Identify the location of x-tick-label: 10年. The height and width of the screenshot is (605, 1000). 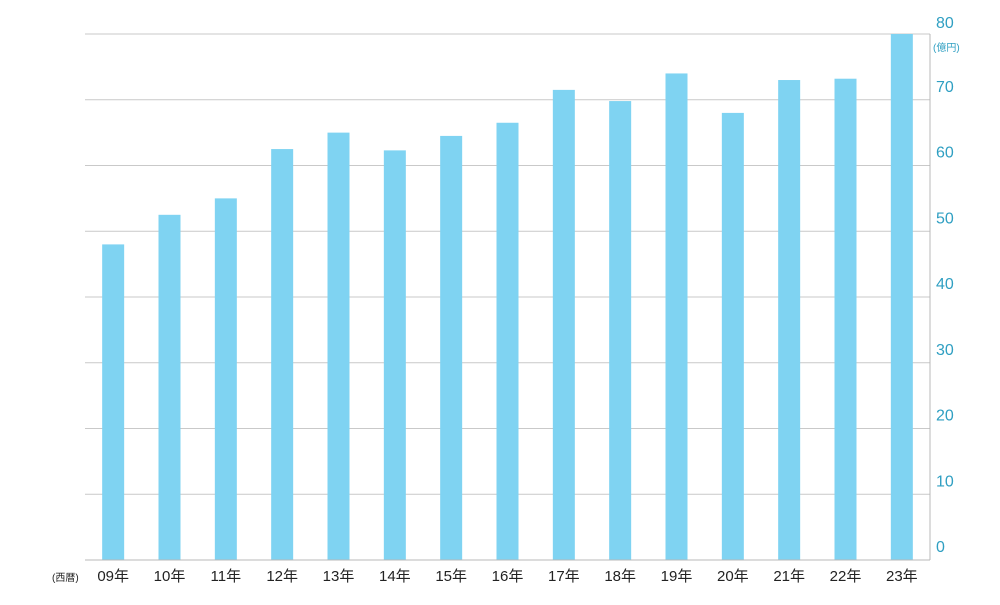
(170, 576).